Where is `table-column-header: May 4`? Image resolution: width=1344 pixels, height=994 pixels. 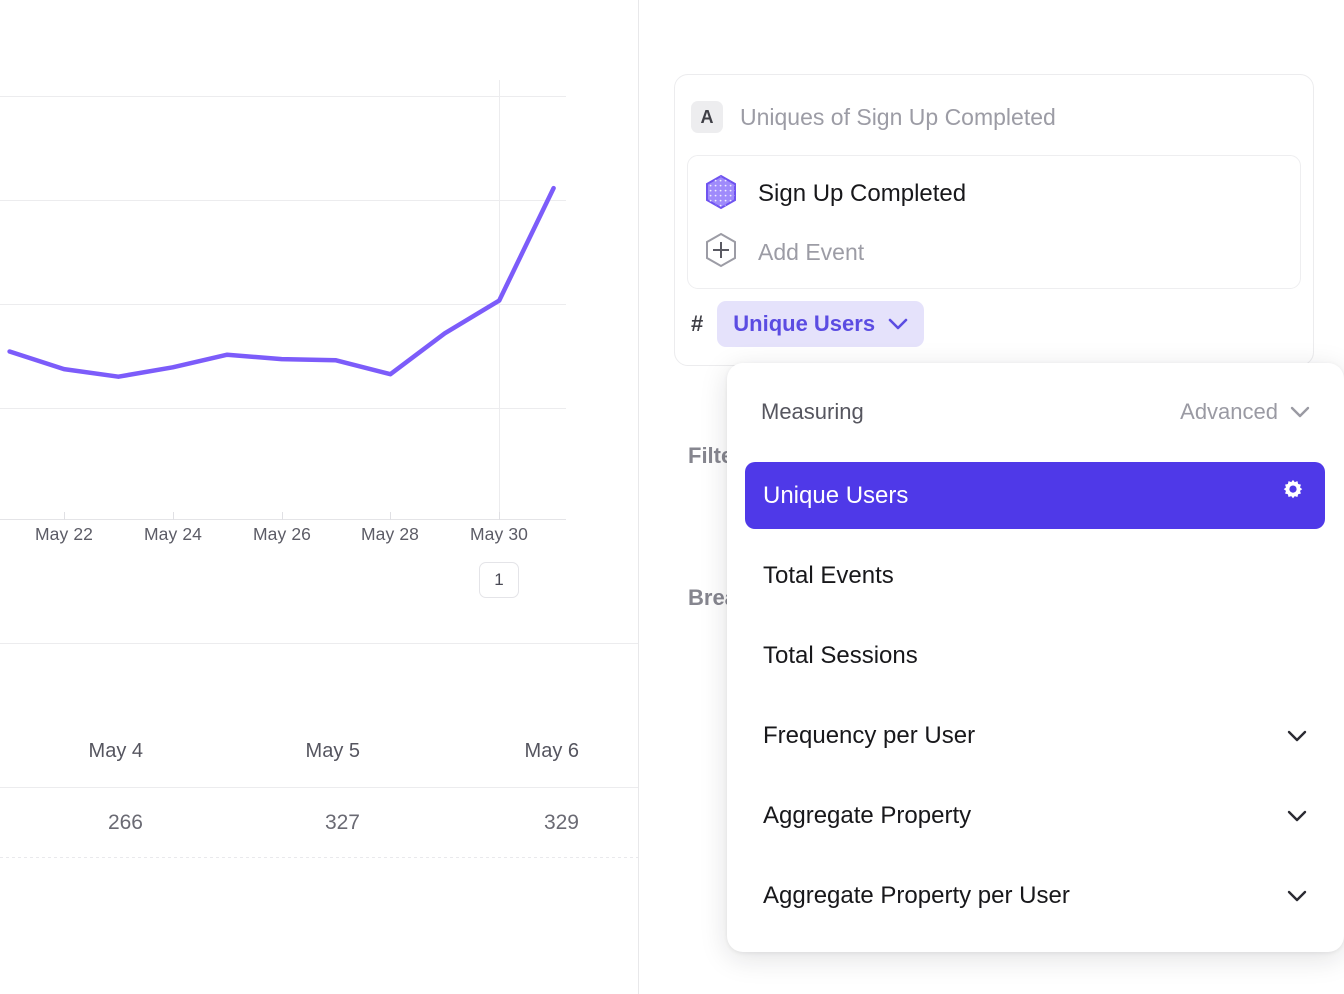 table-column-header: May 4 is located at coordinates (115, 751).